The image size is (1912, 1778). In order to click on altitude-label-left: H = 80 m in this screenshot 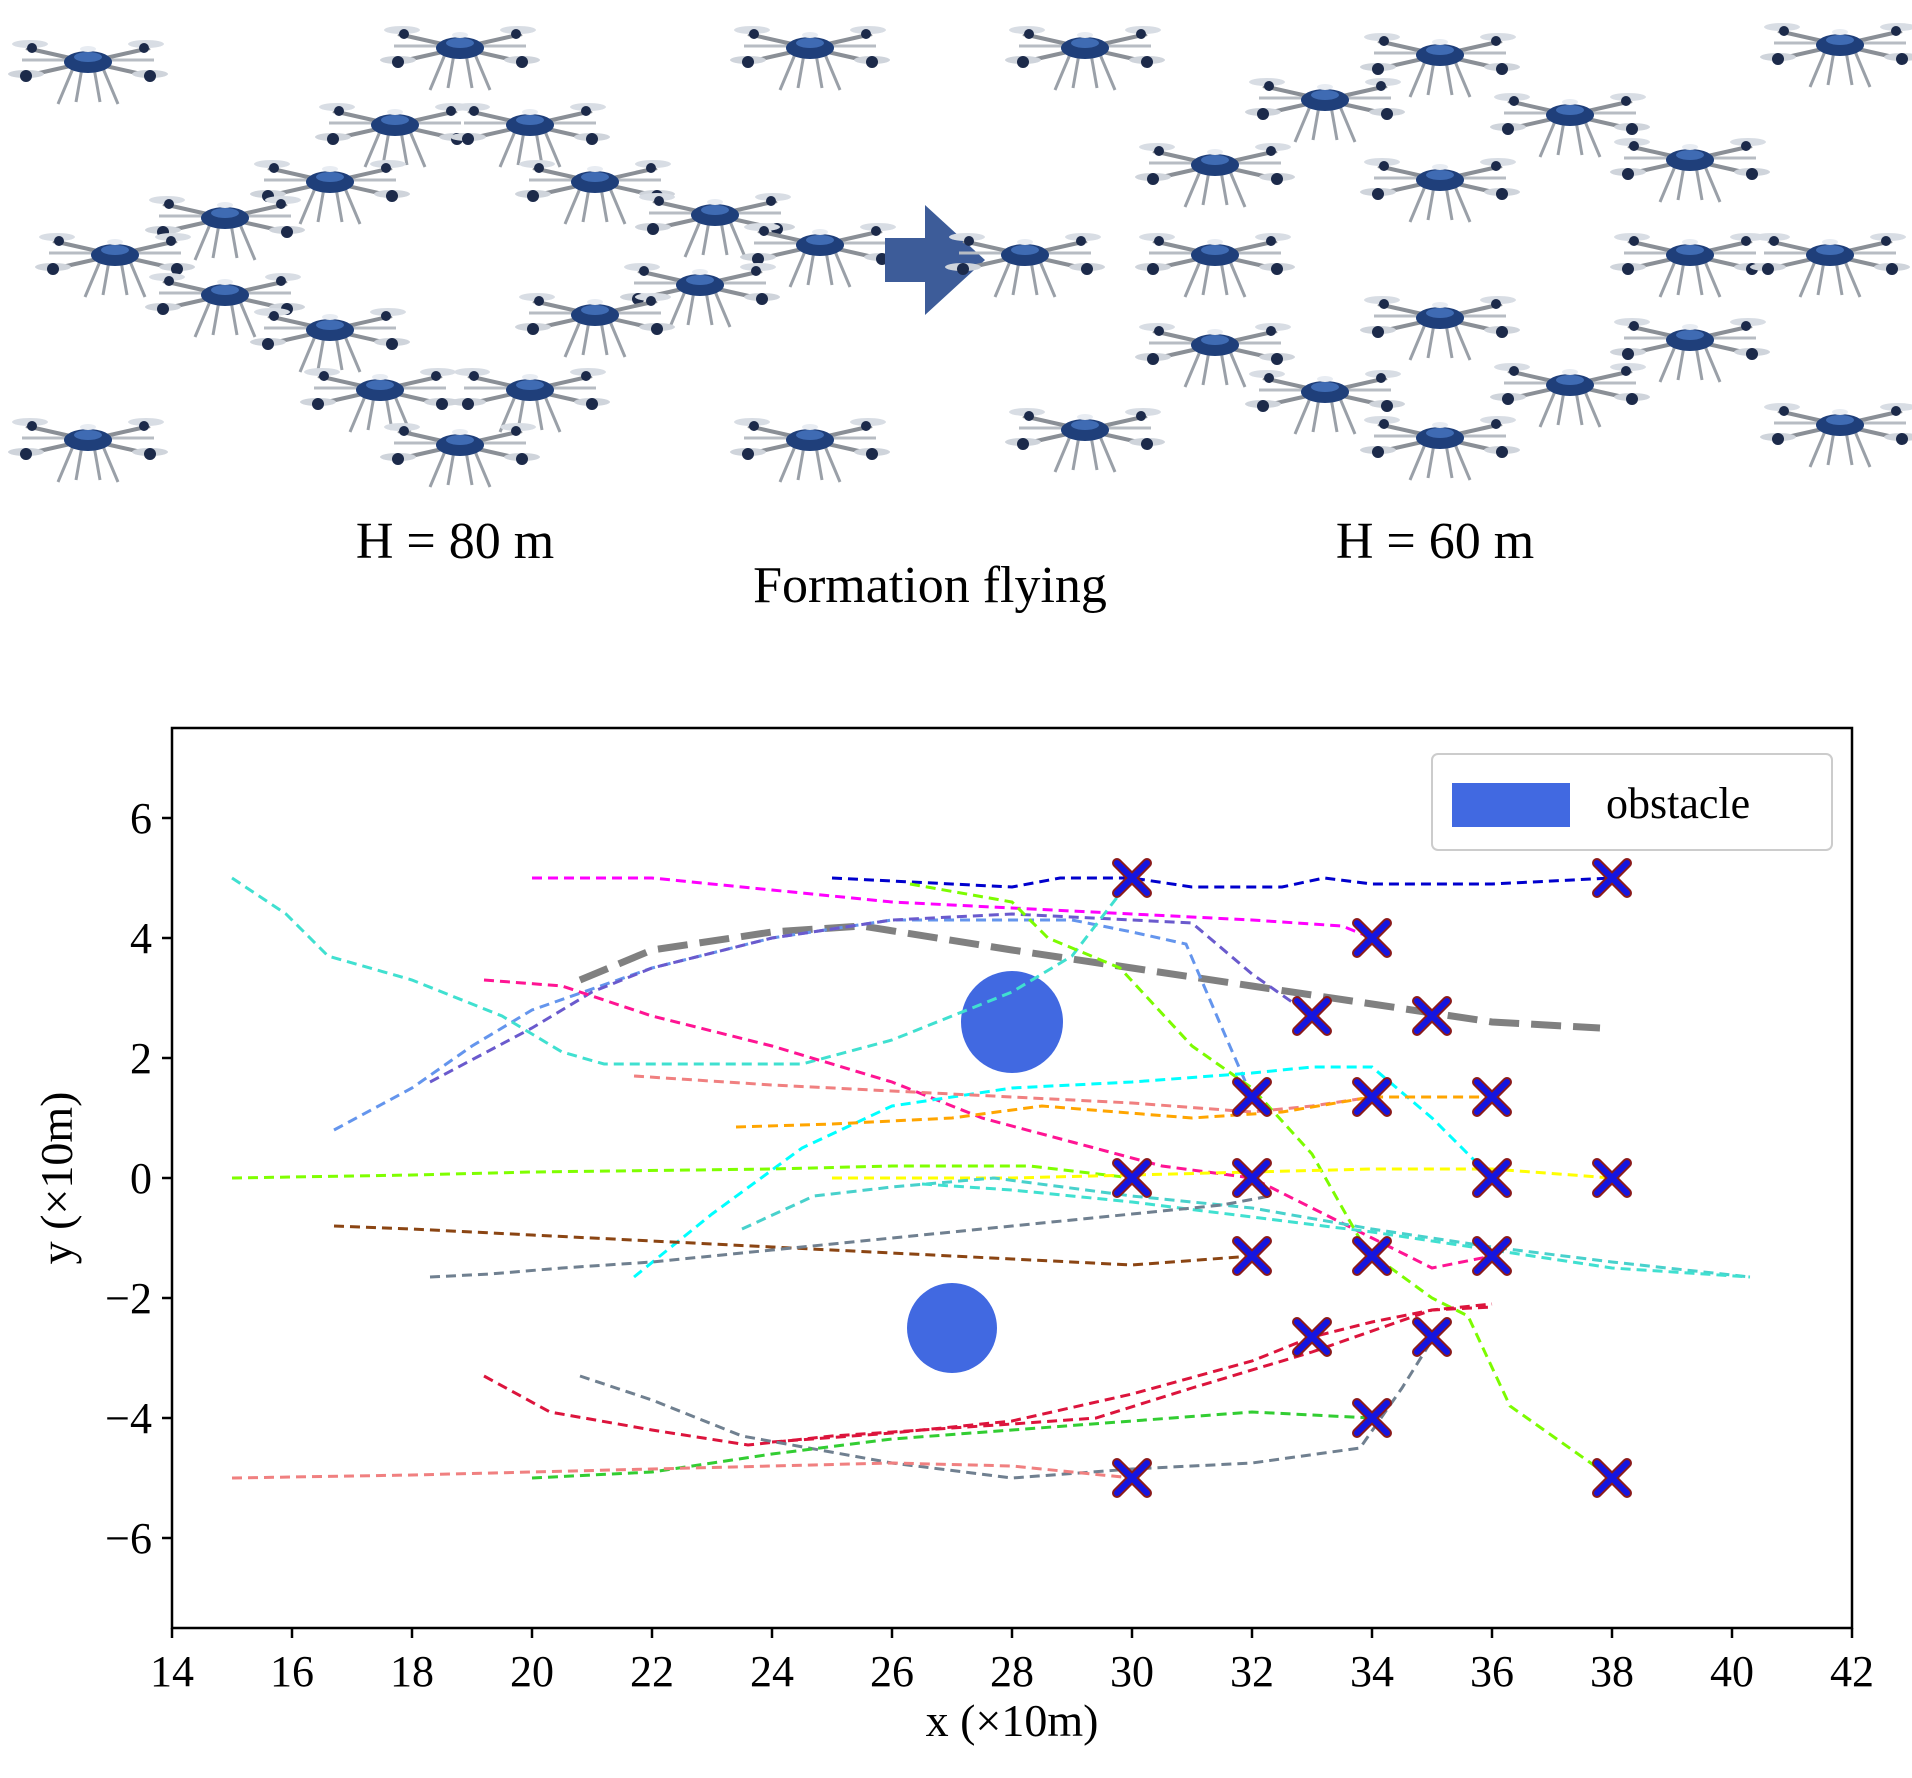, I will do `click(455, 541)`.